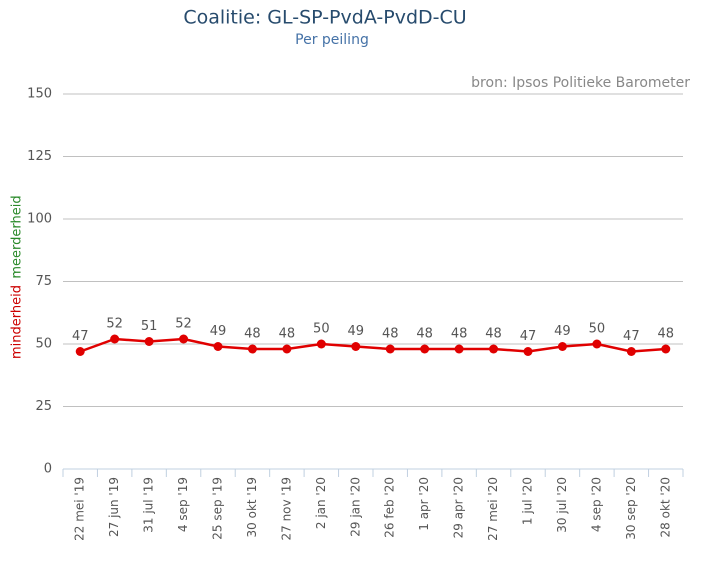 Image resolution: width=713 pixels, height=573 pixels. What do you see at coordinates (355, 507) in the screenshot?
I see `x-tick-label: 29 jan '20` at bounding box center [355, 507].